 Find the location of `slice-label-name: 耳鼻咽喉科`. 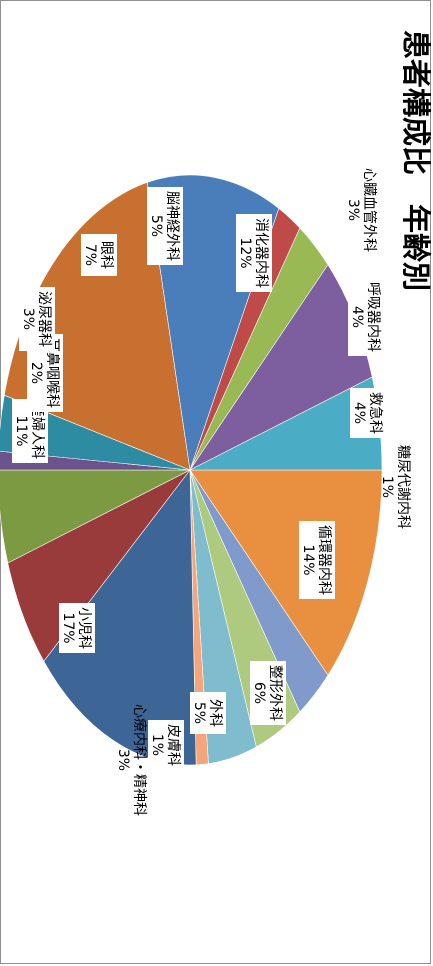

slice-label-name: 耳鼻咽喉科 is located at coordinates (52, 373).